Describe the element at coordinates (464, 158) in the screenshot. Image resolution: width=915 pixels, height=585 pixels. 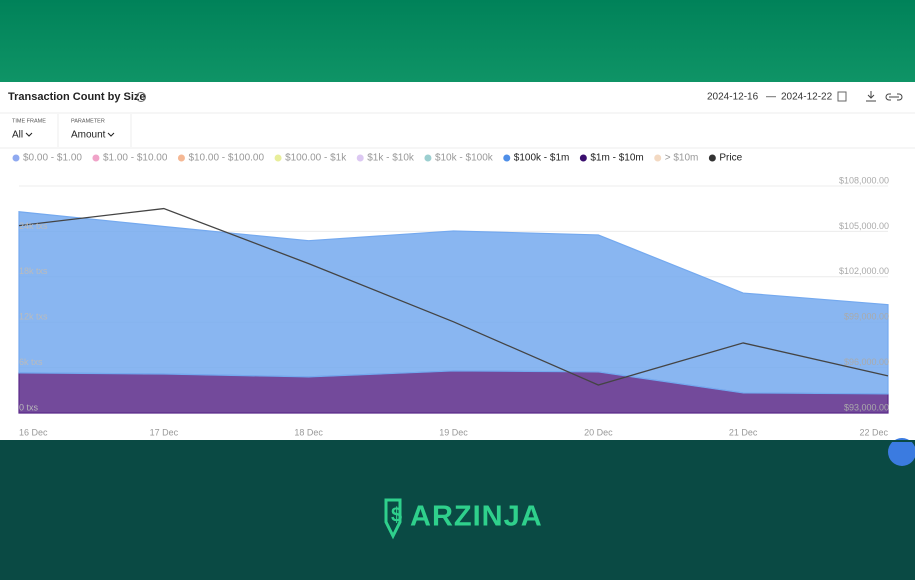
I see `legend-label: $10k - $100k` at that location.